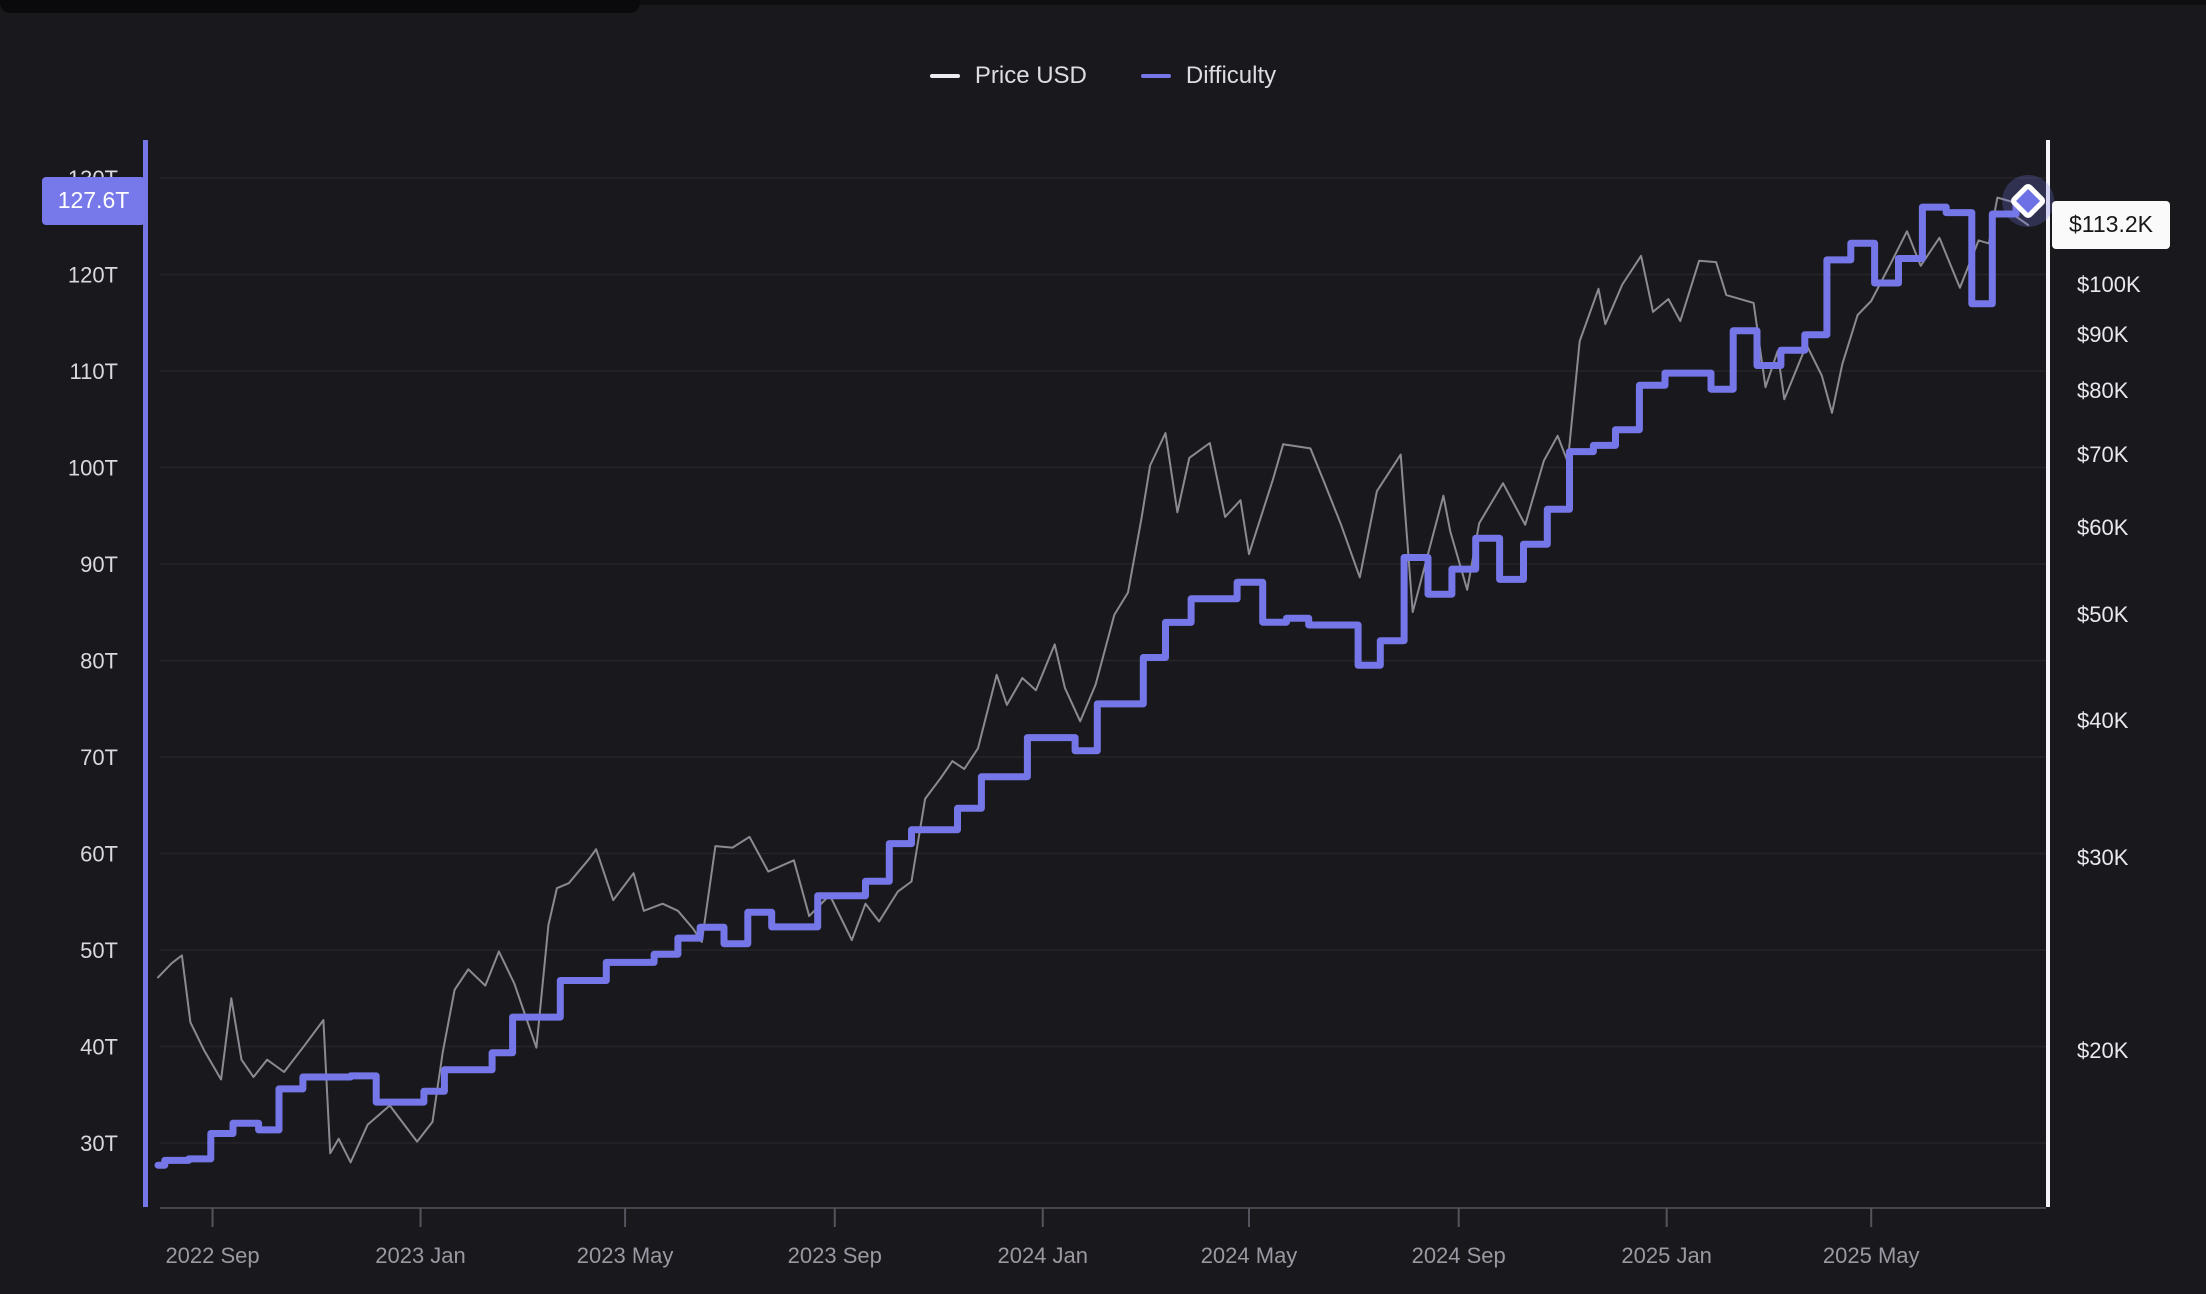 The height and width of the screenshot is (1294, 2206). Describe the element at coordinates (2103, 857) in the screenshot. I see `price-axis-tick-label: $30K` at that location.